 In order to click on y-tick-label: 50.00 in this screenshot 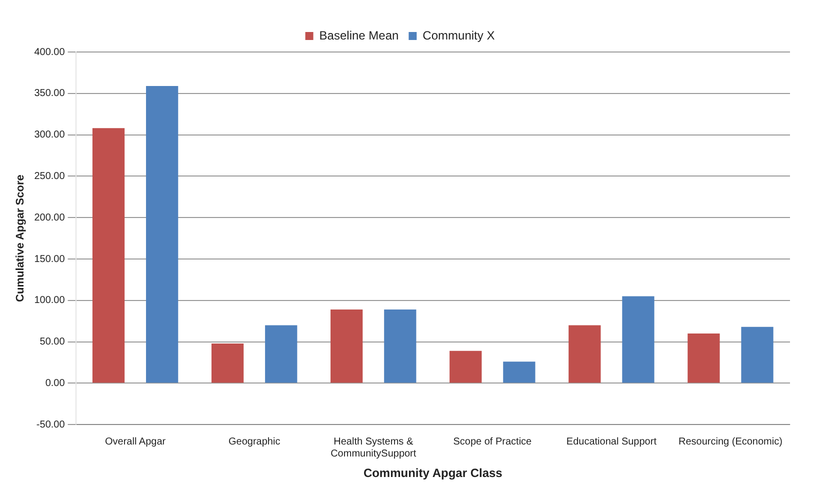, I will do `click(53, 342)`.